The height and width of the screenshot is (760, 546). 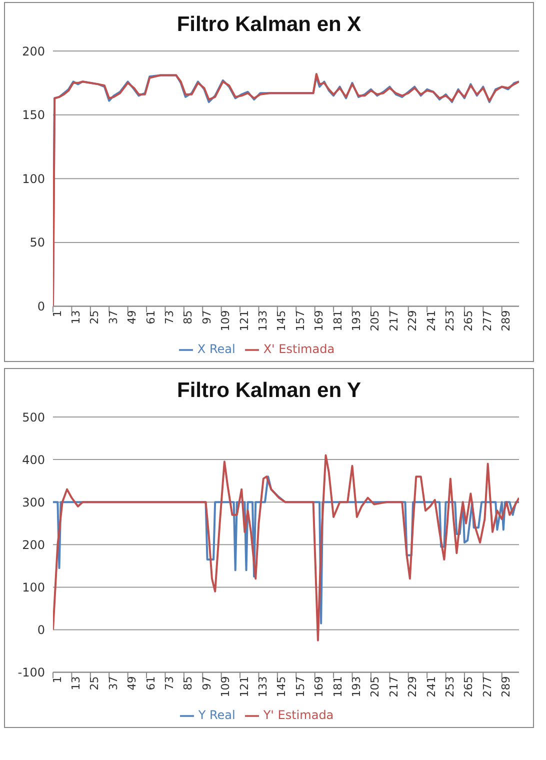 What do you see at coordinates (299, 349) in the screenshot?
I see `legend-label: X' Estimada` at bounding box center [299, 349].